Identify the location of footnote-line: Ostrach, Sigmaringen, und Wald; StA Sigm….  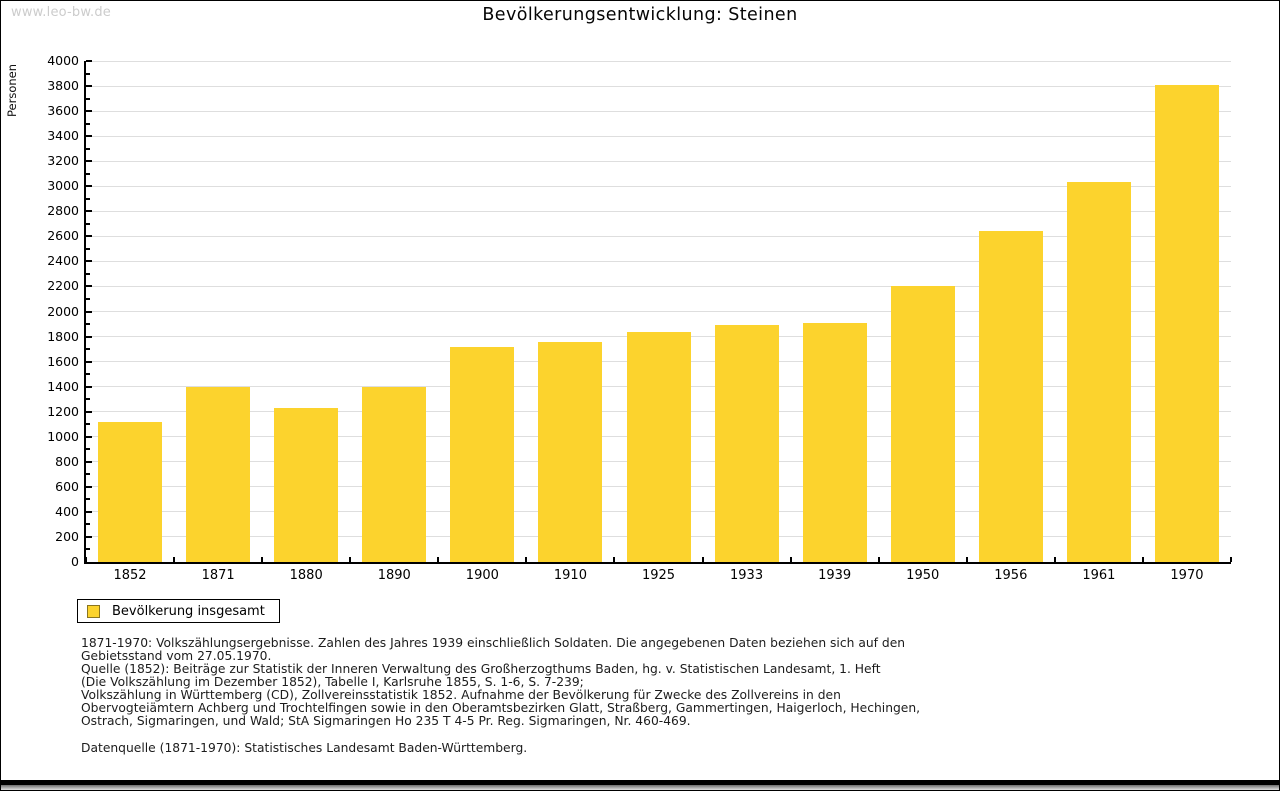
(386, 721).